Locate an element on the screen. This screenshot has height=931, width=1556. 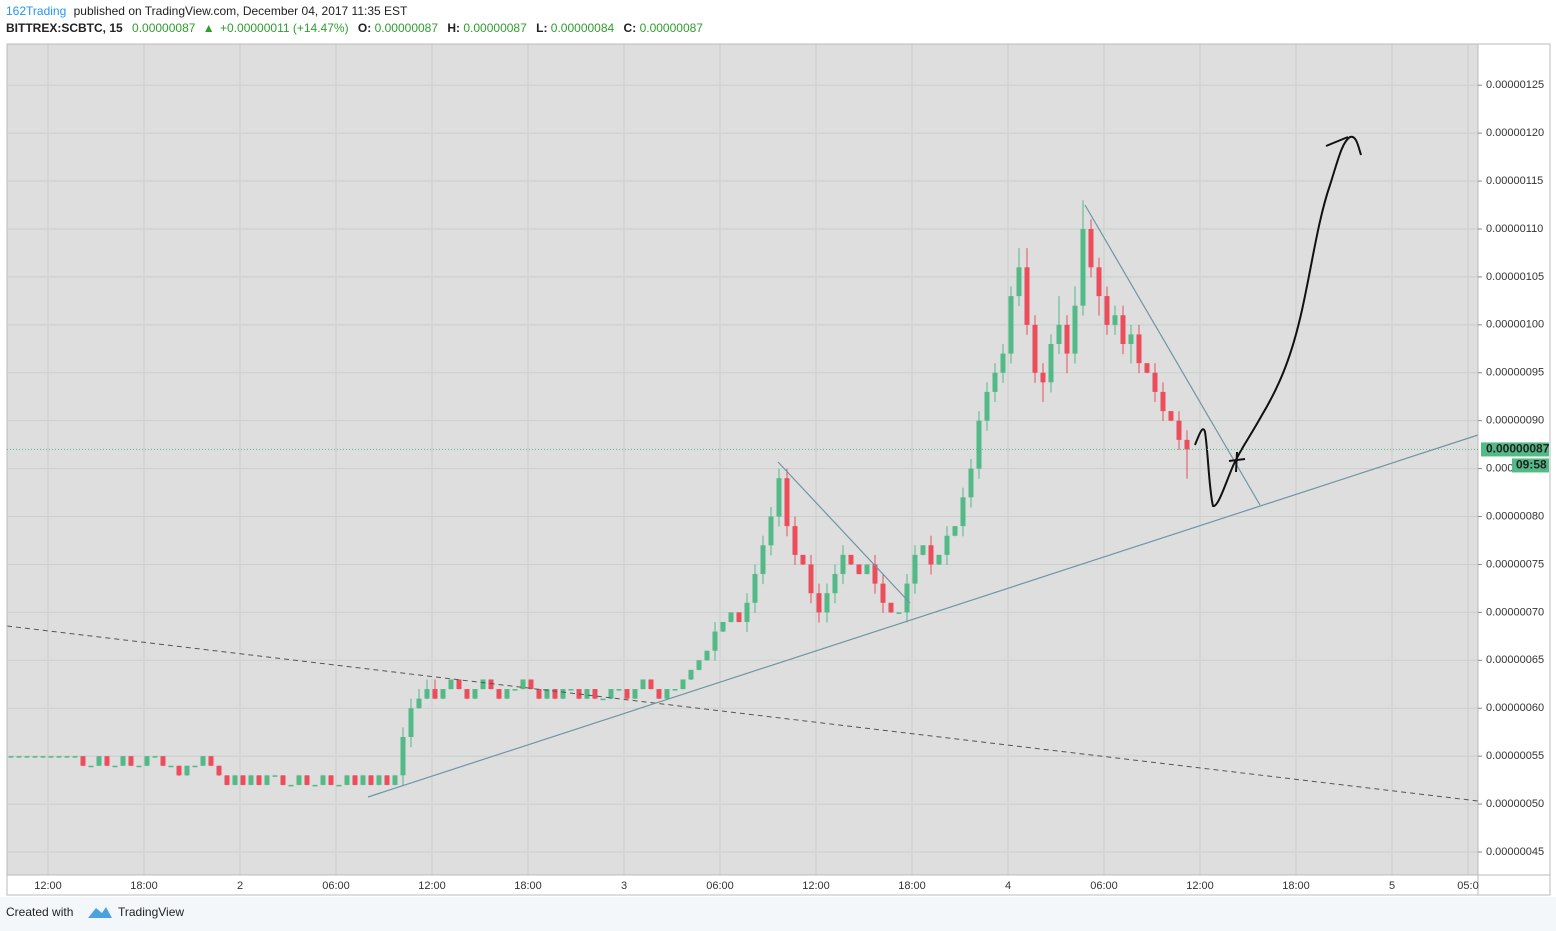
last-price-box is located at coordinates (1515, 449).